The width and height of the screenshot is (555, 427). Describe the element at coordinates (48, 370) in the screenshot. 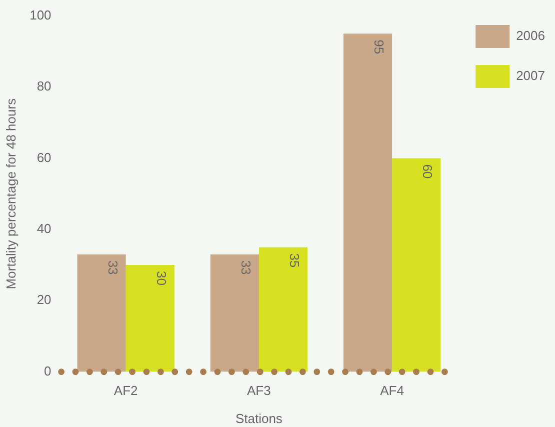

I see `y-tick-label: 0` at that location.